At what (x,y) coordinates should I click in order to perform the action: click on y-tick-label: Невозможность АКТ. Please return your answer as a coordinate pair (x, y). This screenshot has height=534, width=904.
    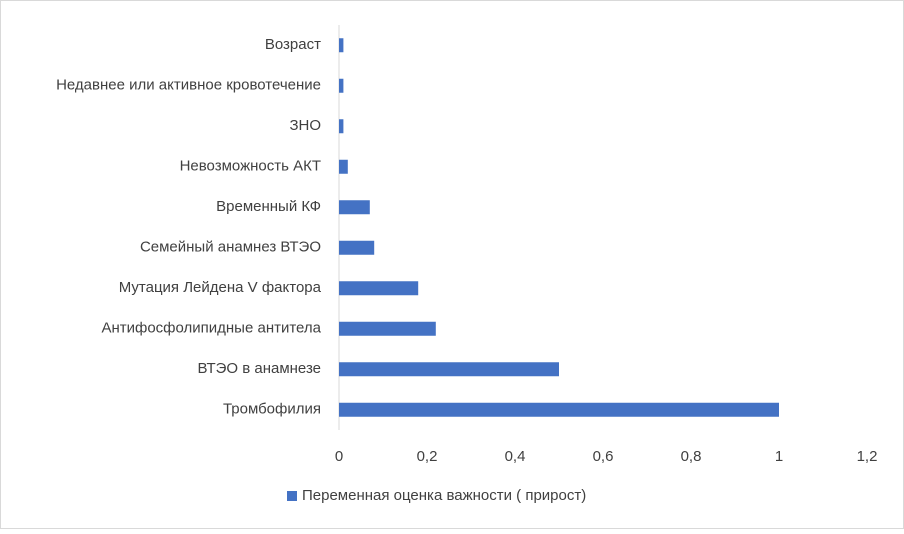
    Looking at the image, I should click on (250, 166).